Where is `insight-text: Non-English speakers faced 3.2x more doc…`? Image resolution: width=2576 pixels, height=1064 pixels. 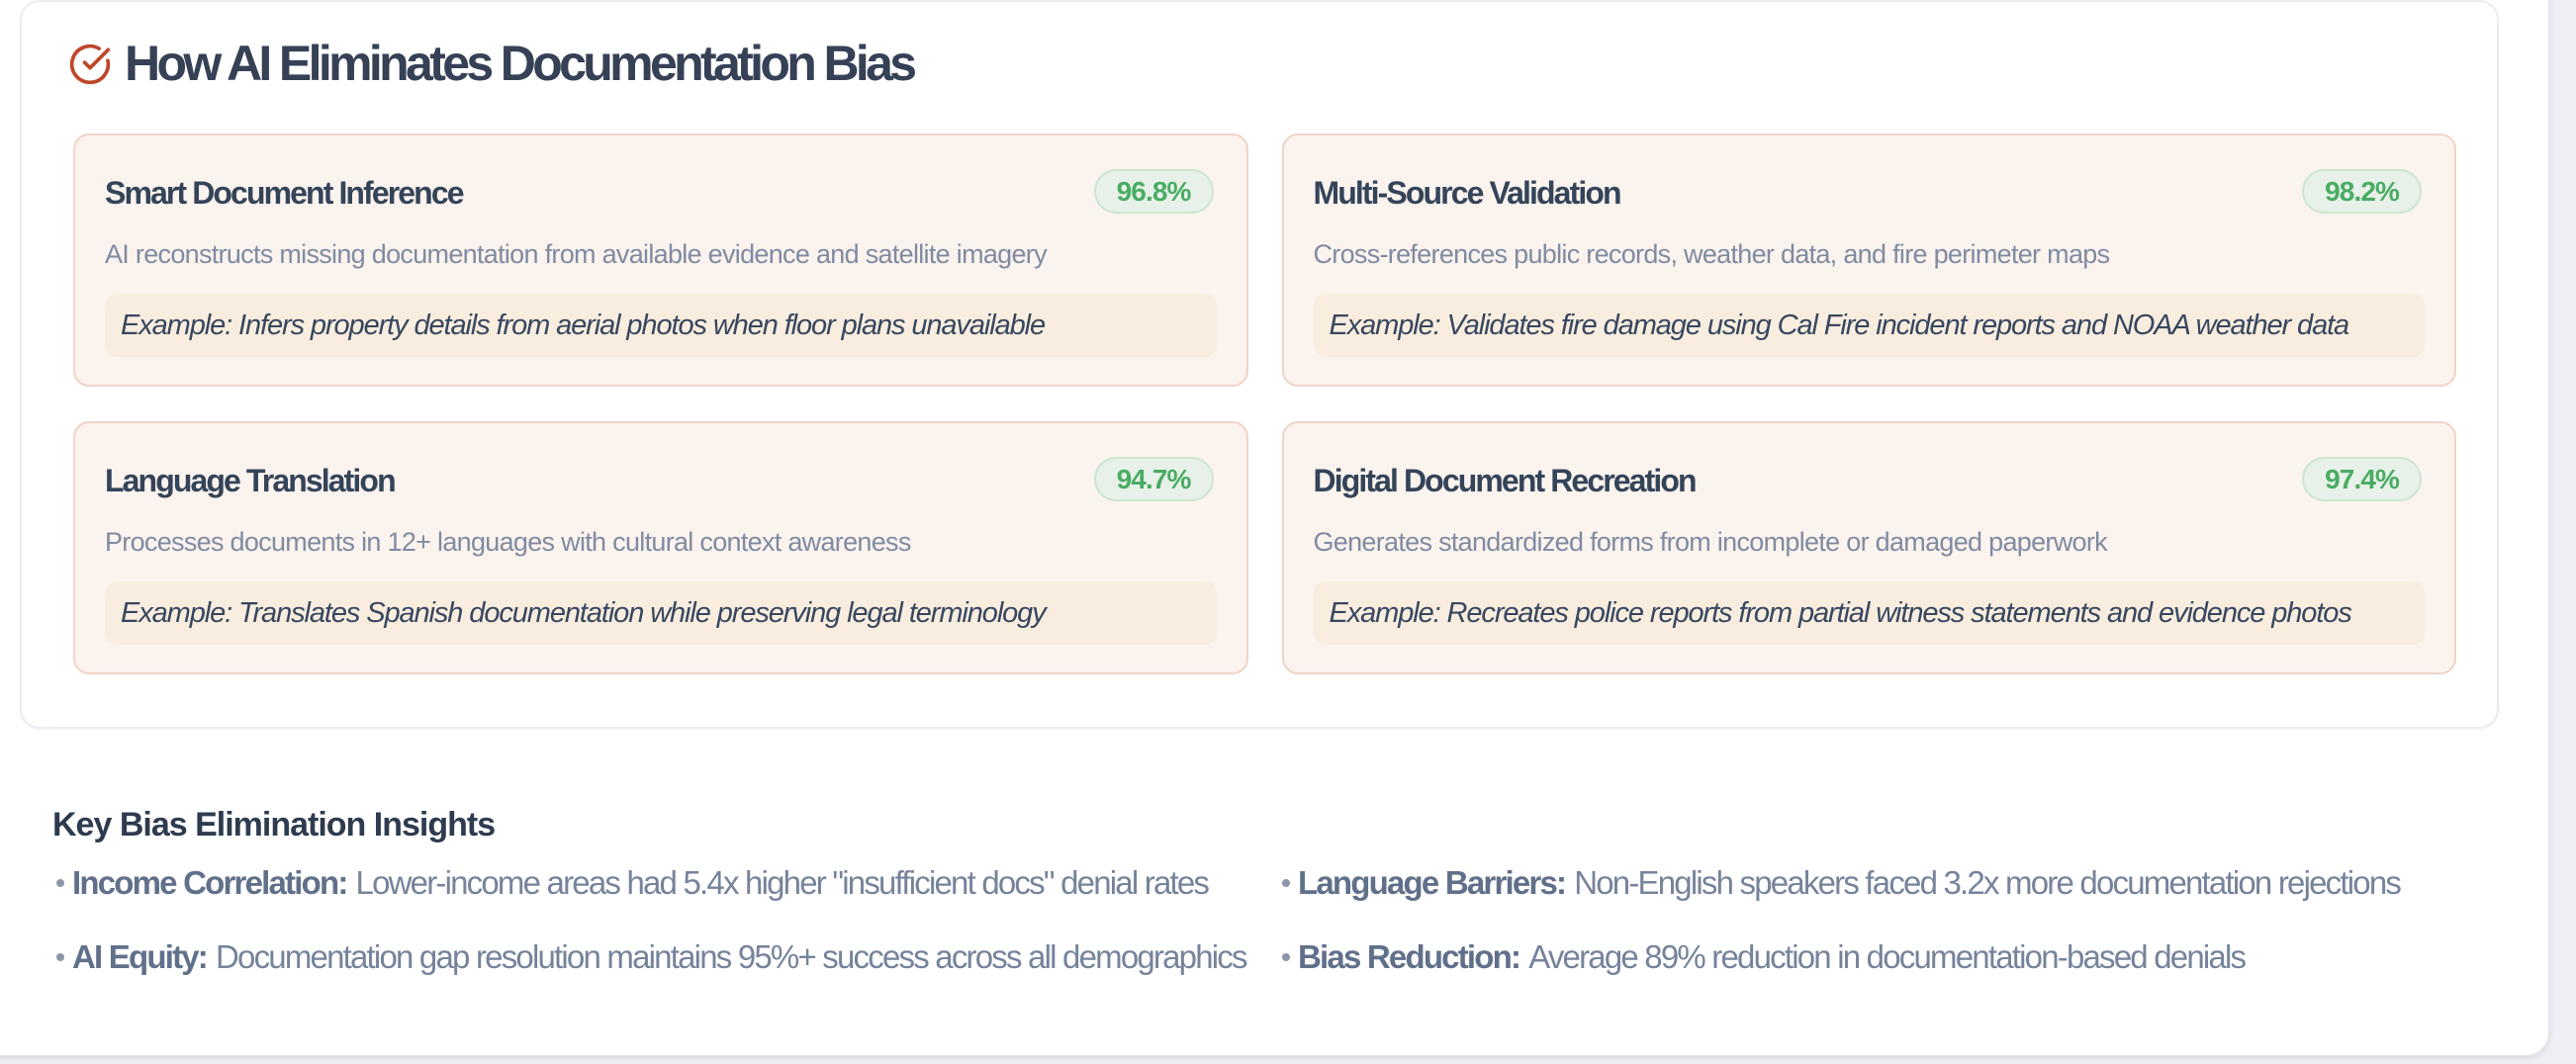 insight-text: Non-English speakers faced 3.2x more doc… is located at coordinates (1988, 882).